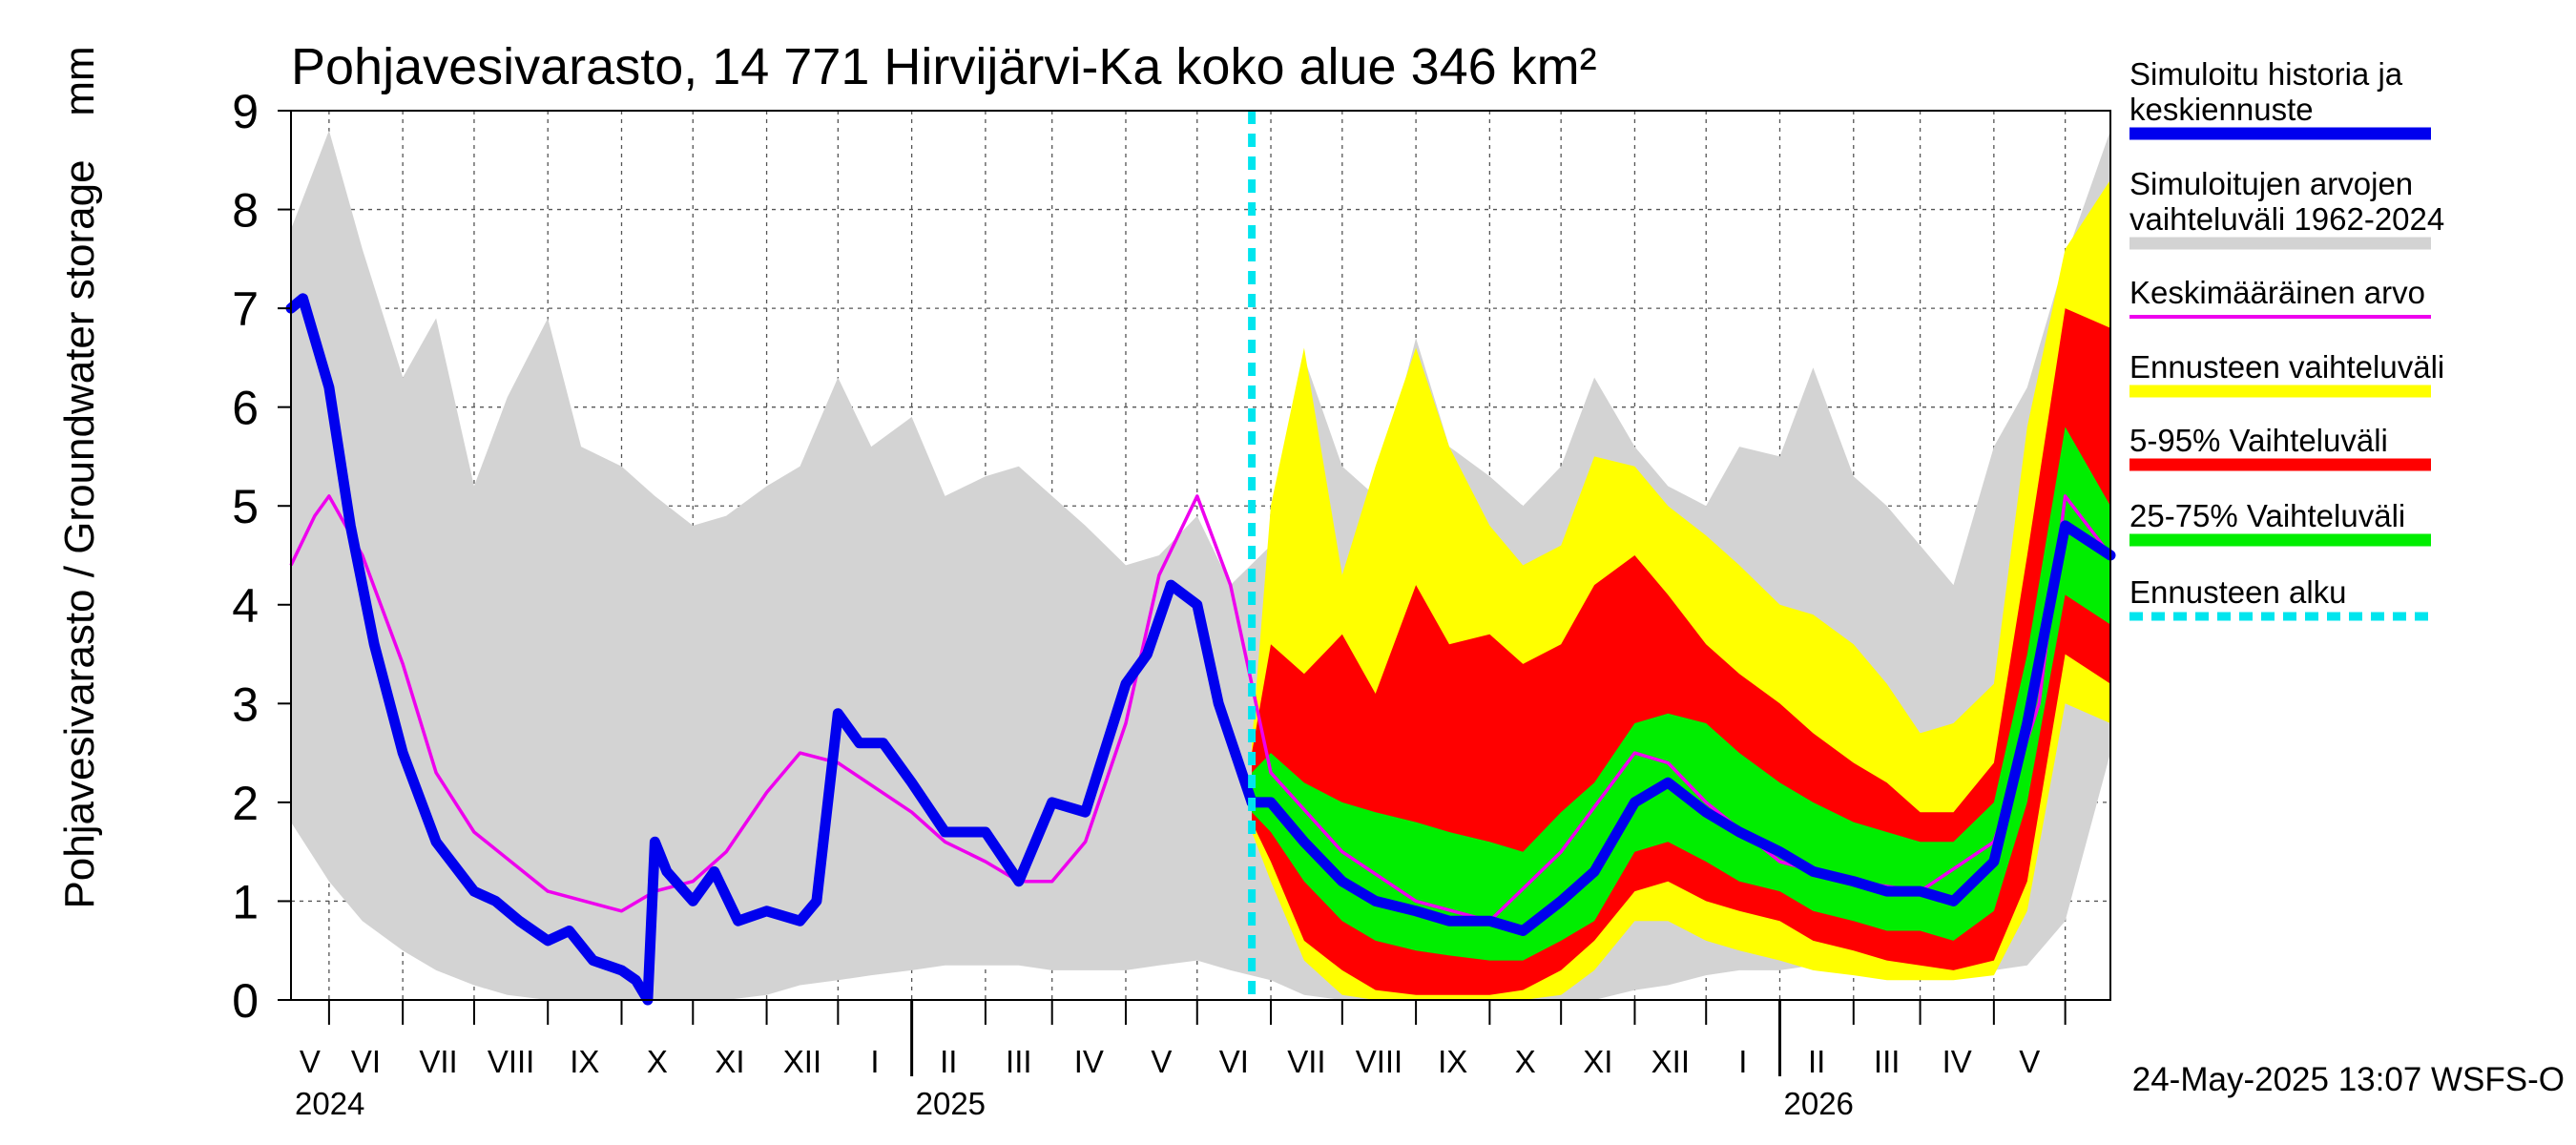 Image resolution: width=2576 pixels, height=1145 pixels. I want to click on y-tick-labels: 0 1 2 3 4 5 6 7 8 9, so click(245, 557).